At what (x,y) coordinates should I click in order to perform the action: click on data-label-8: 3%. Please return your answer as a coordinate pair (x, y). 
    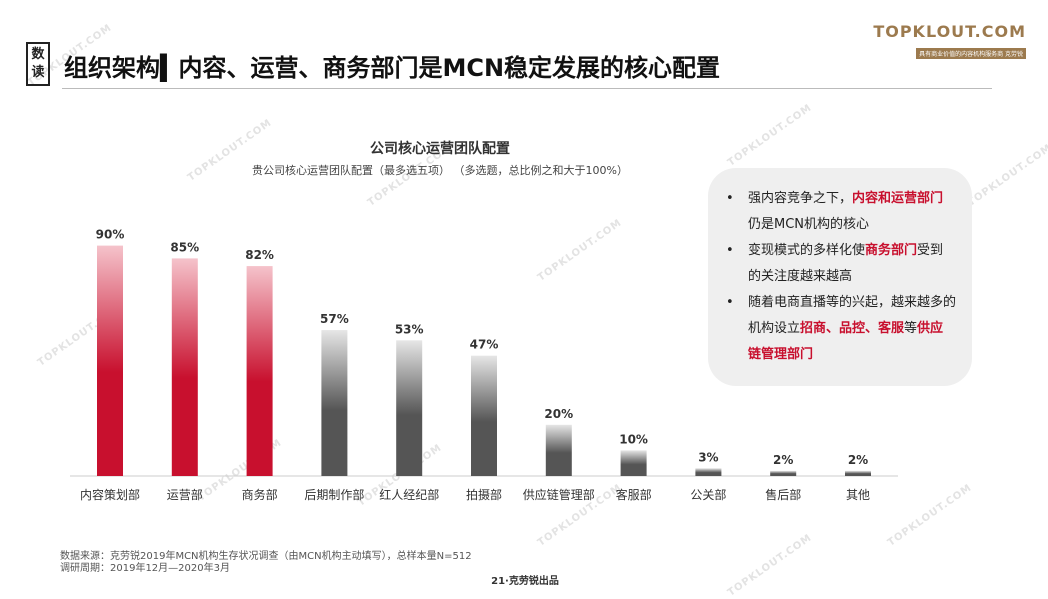
    Looking at the image, I should click on (708, 457).